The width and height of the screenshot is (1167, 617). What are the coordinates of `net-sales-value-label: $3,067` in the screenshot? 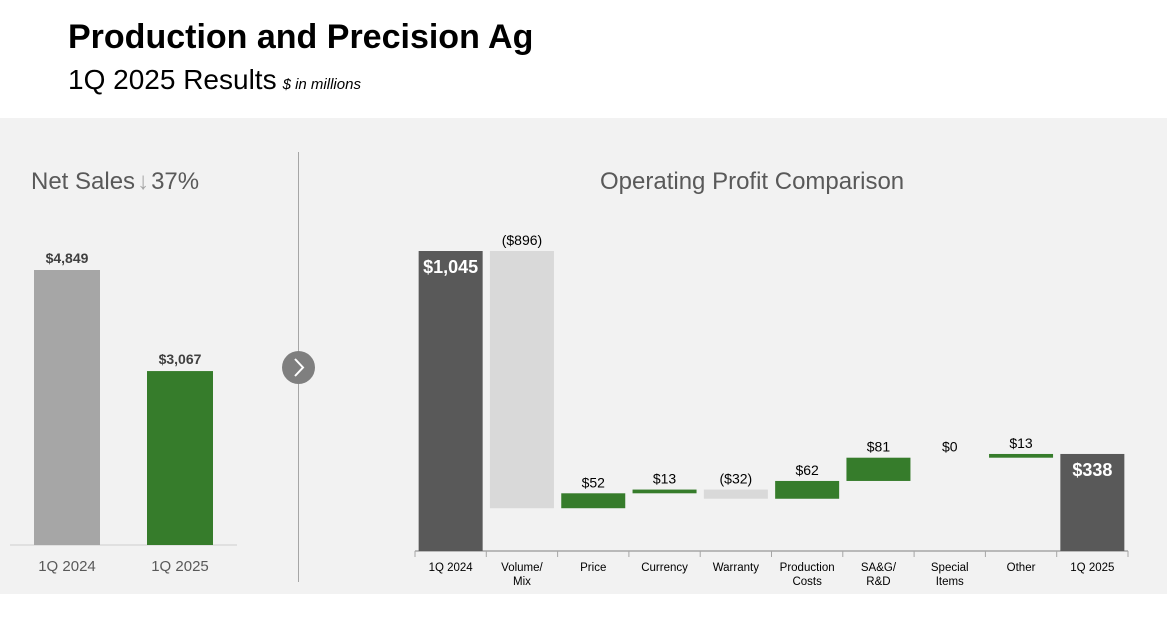 It's located at (180, 359).